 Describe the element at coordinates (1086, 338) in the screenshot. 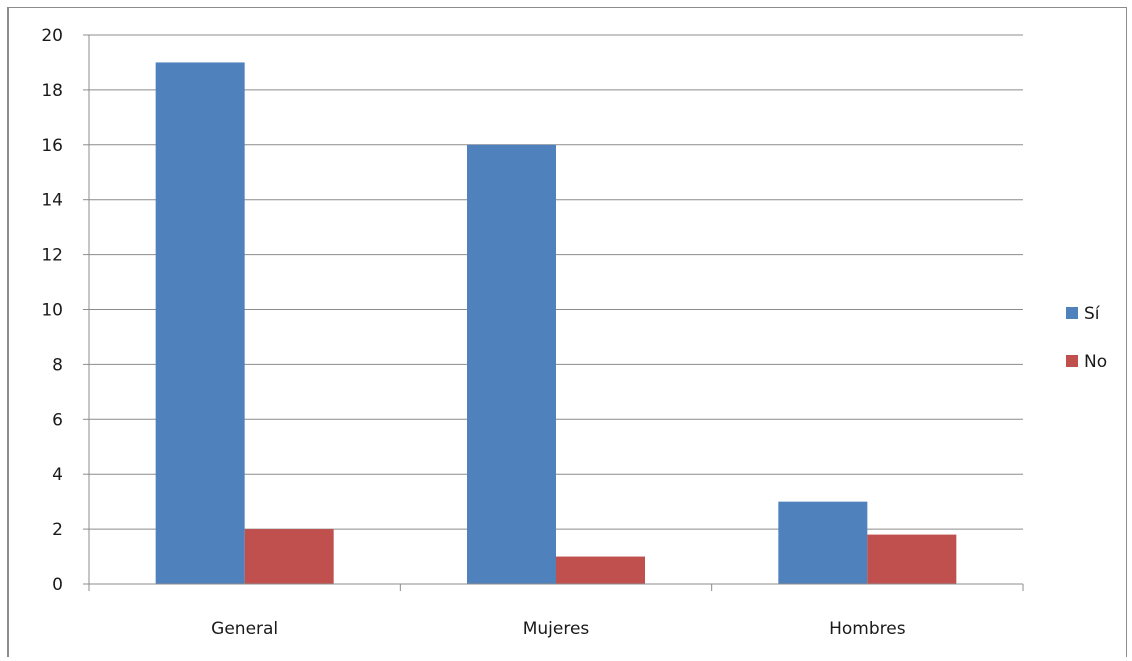

I see `legend: Sí No` at that location.